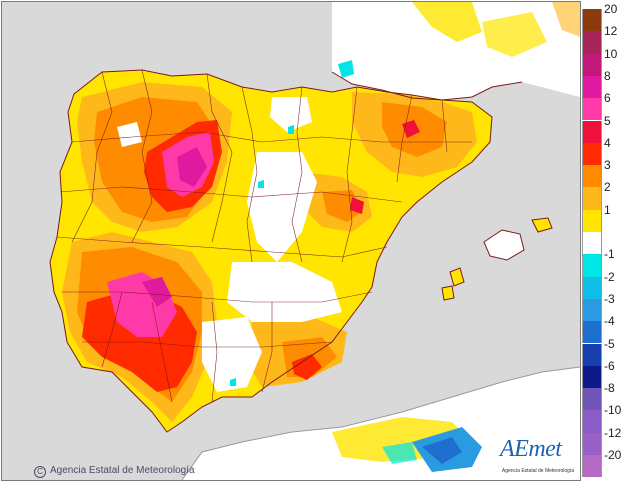 This screenshot has height=500, width=630. What do you see at coordinates (607, 120) in the screenshot?
I see `legend-label: 5` at bounding box center [607, 120].